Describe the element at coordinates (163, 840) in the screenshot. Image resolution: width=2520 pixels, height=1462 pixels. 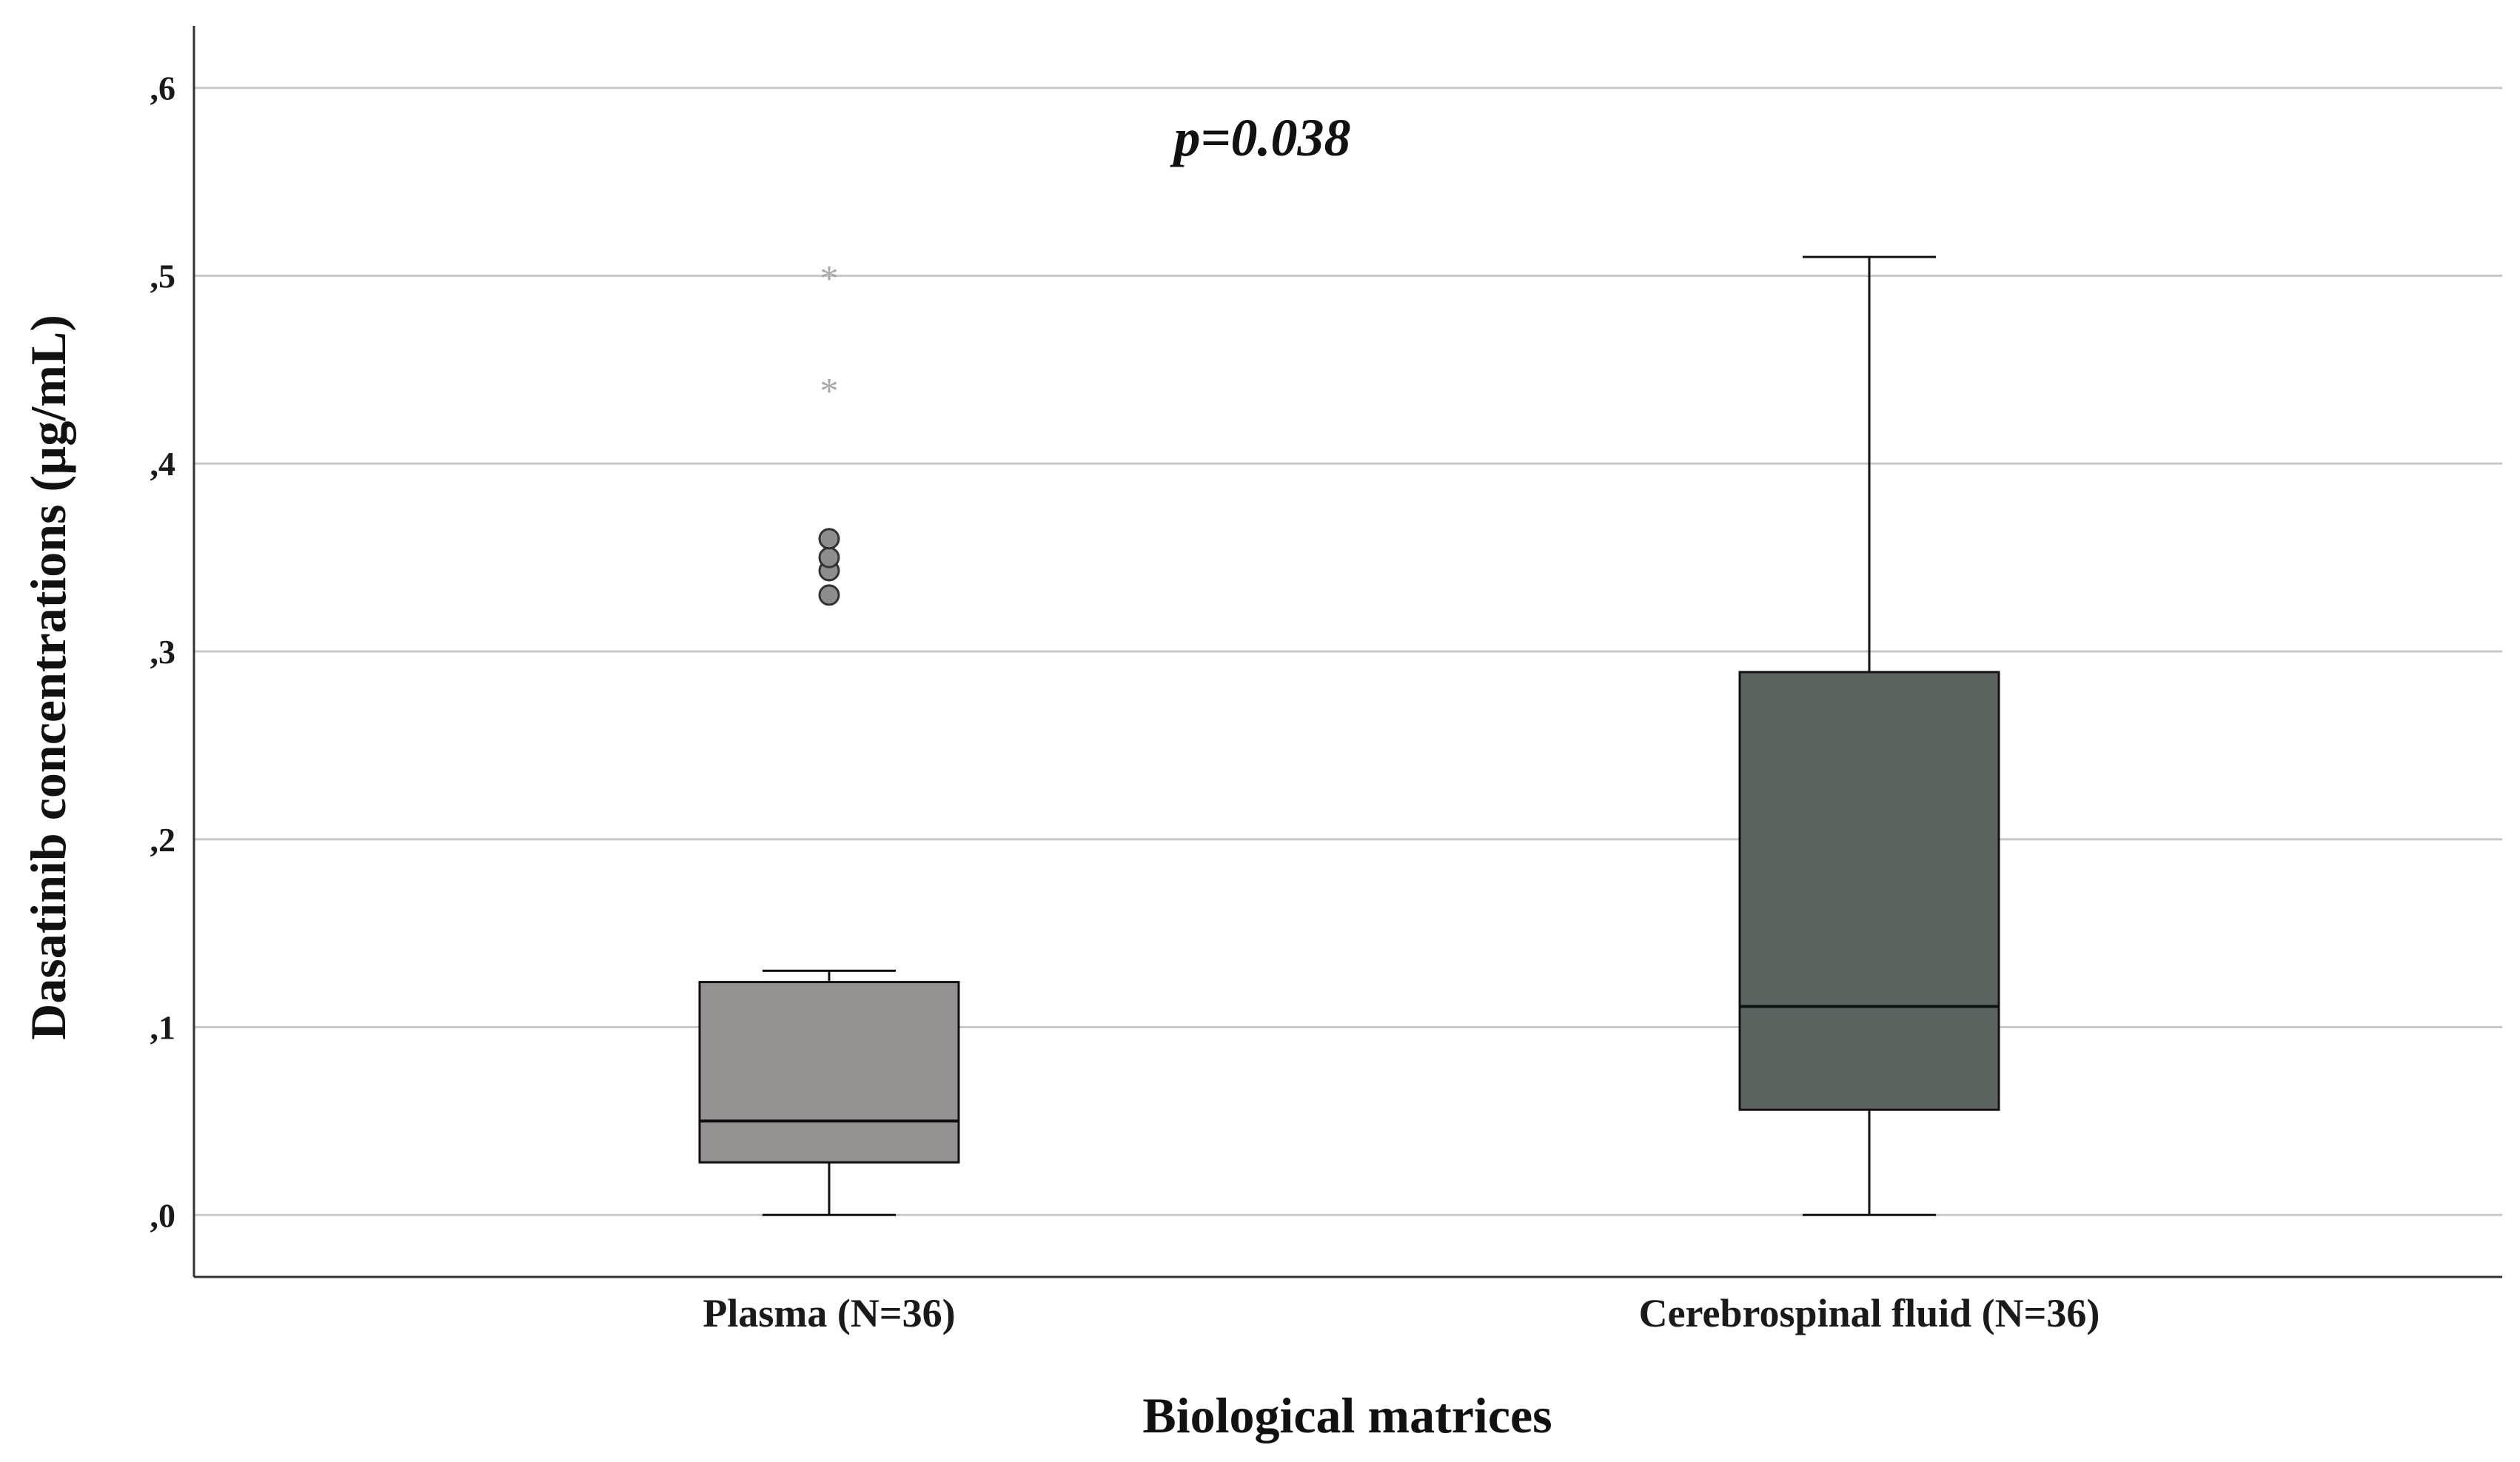
I see `y-tick-label: ,2` at that location.